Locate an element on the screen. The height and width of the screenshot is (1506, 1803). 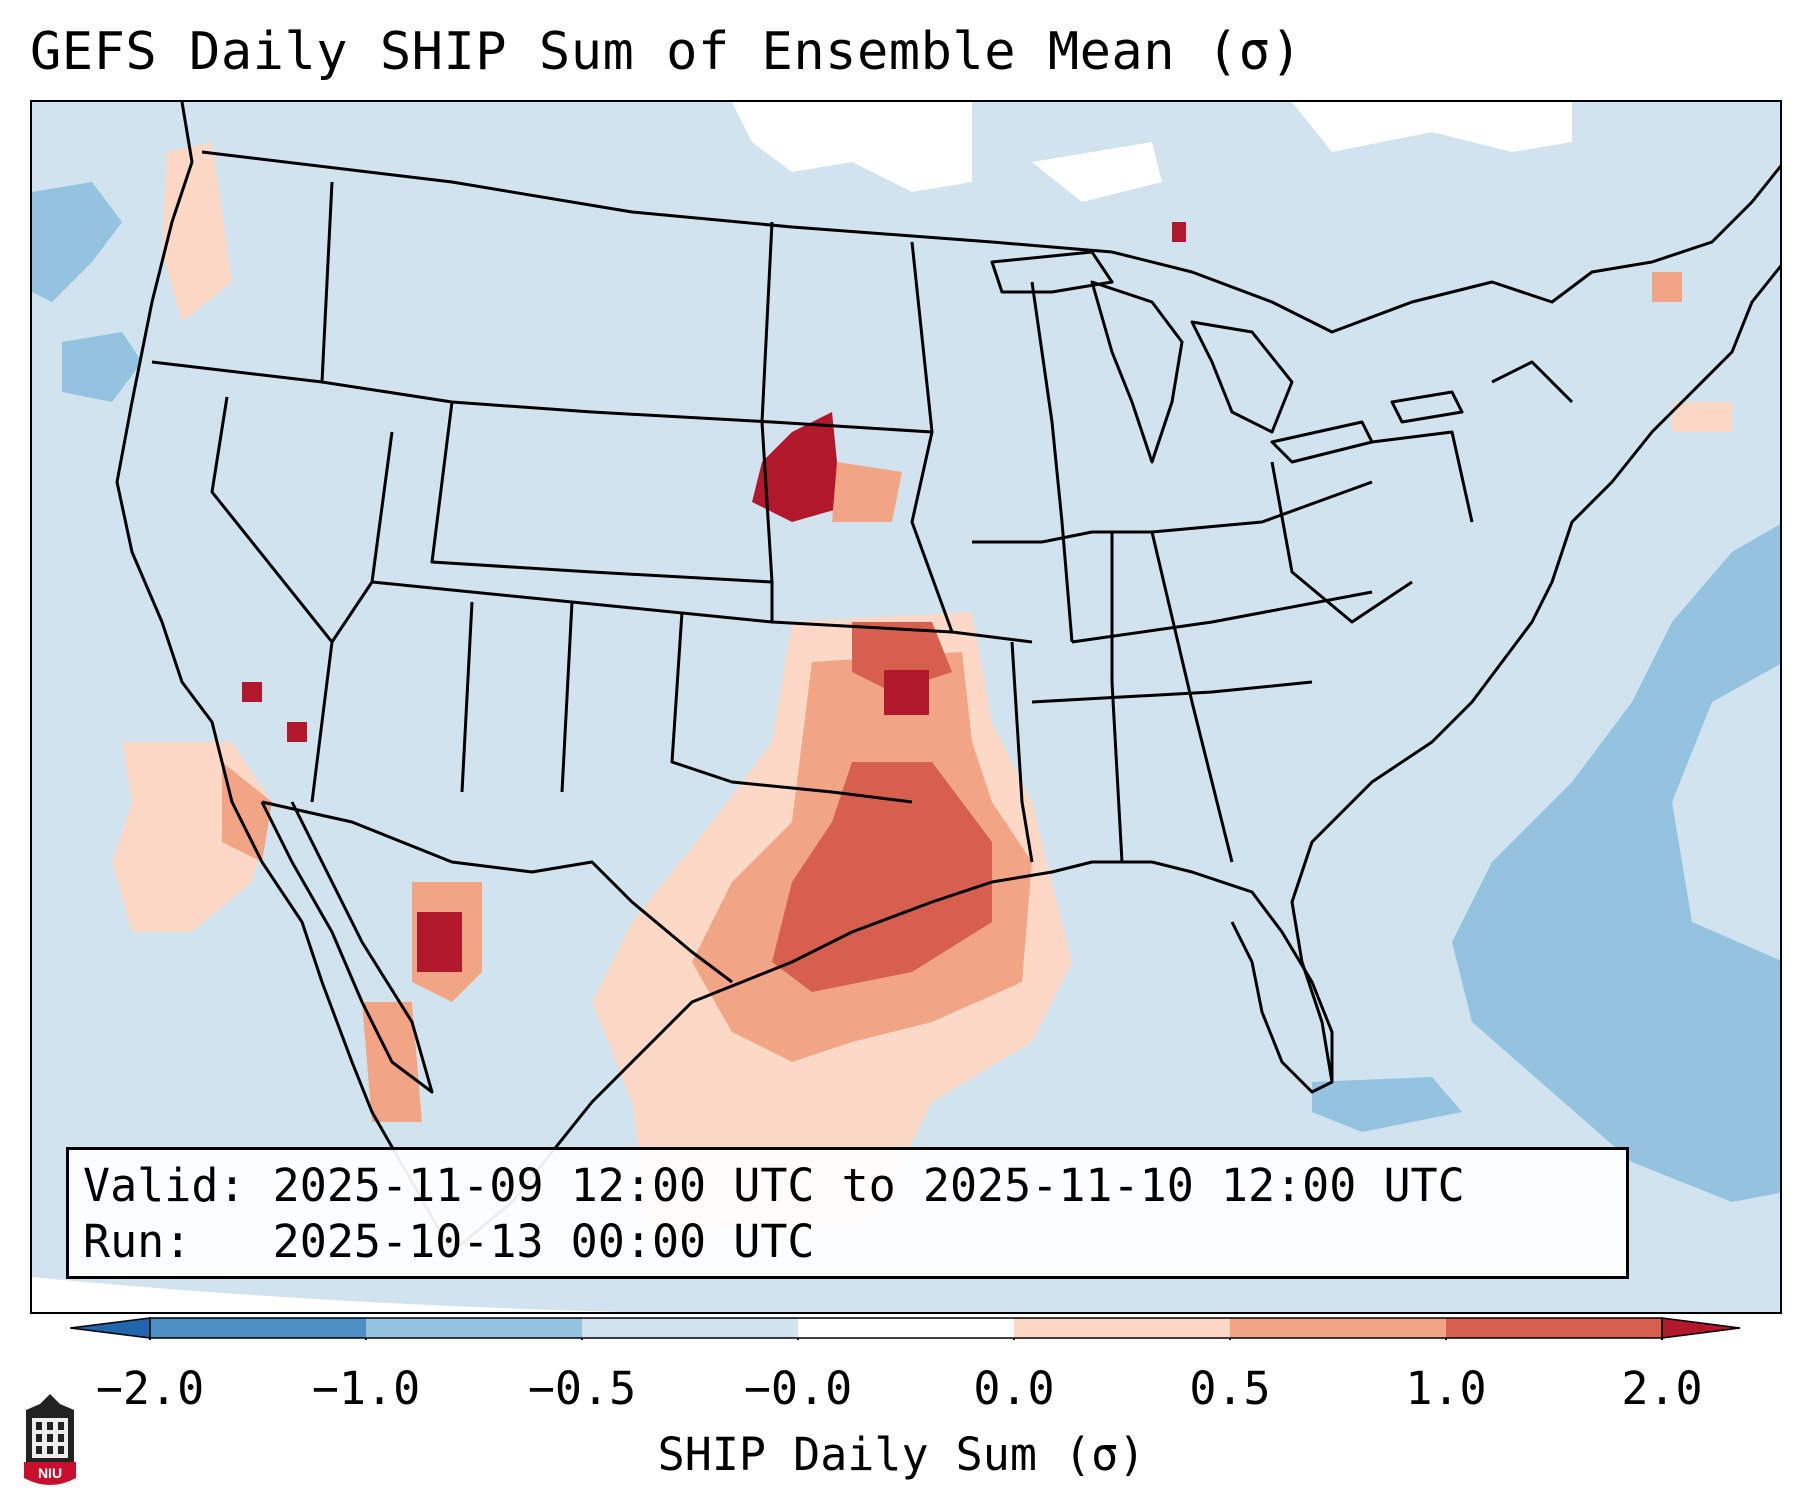
run-label: Run: is located at coordinates (137, 1241).